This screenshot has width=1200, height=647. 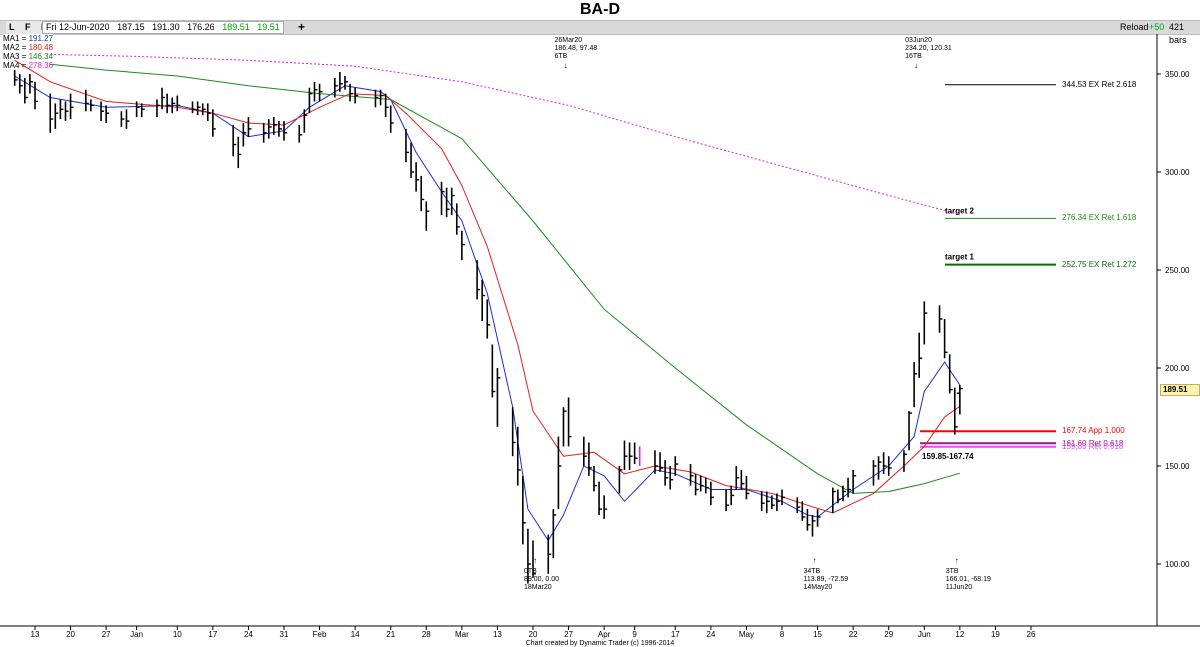 I want to click on x-tick-label: 20, so click(x=70, y=634).